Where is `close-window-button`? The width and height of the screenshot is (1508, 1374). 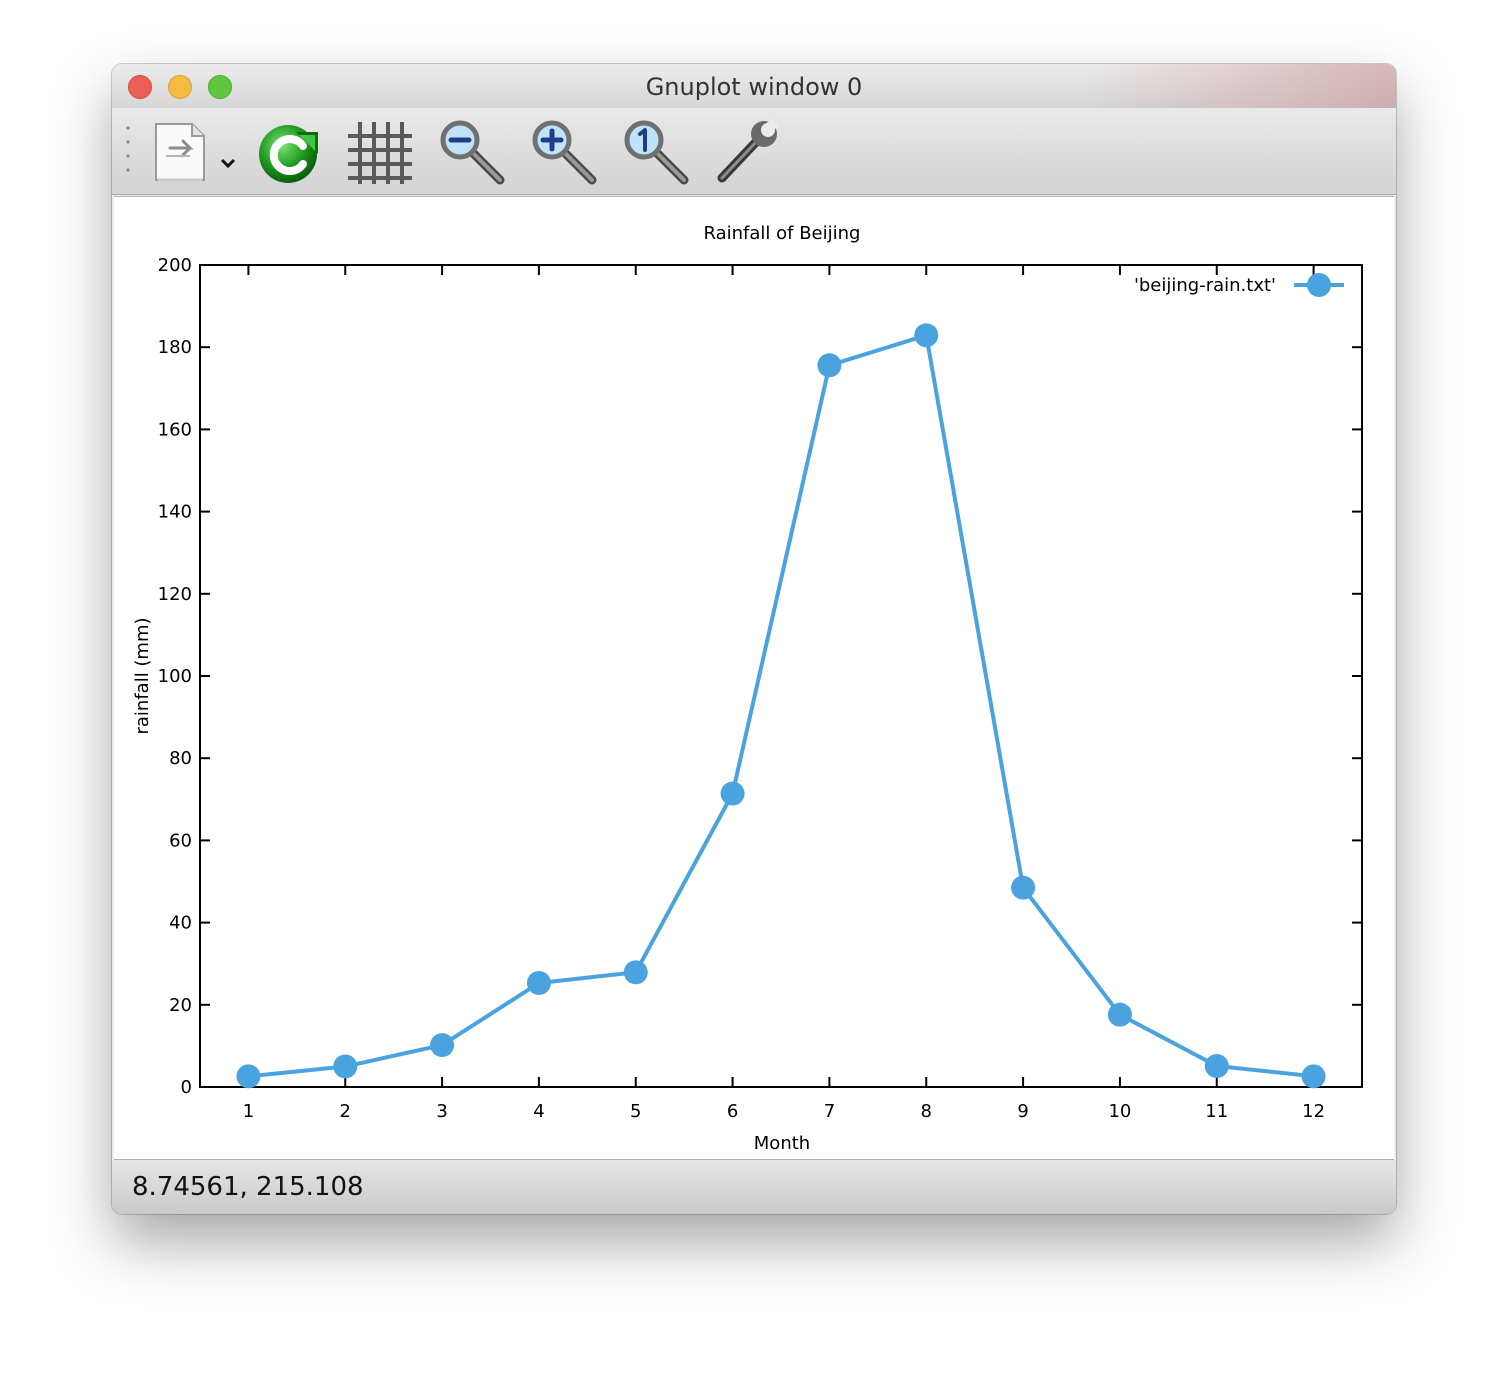
close-window-button is located at coordinates (140, 87).